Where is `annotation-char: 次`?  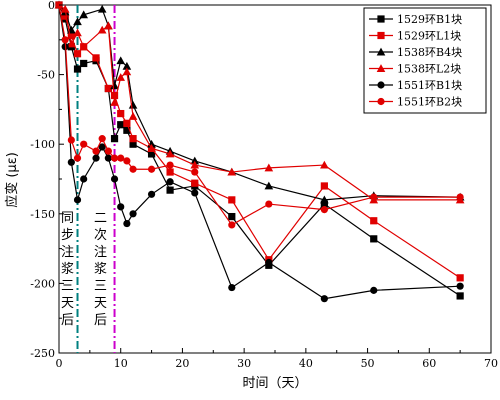
annotation-char: 次 is located at coordinates (100, 235).